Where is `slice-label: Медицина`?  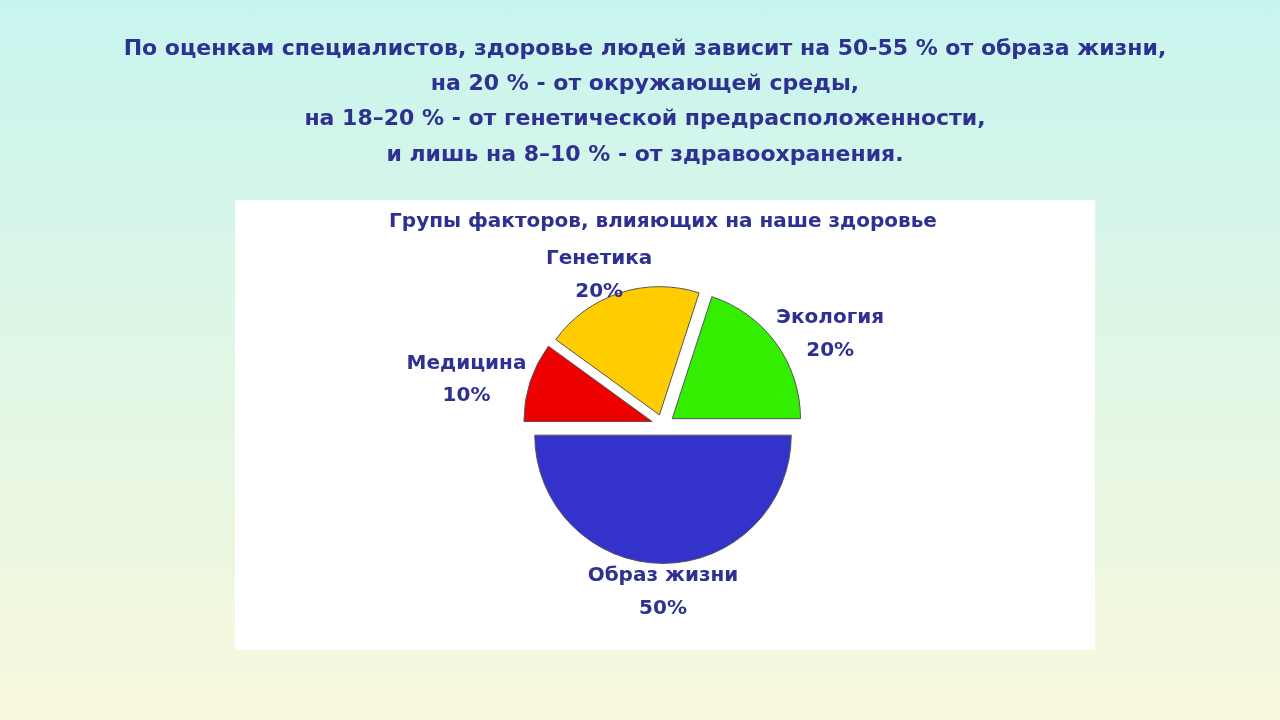 slice-label: Медицина is located at coordinates (466, 361).